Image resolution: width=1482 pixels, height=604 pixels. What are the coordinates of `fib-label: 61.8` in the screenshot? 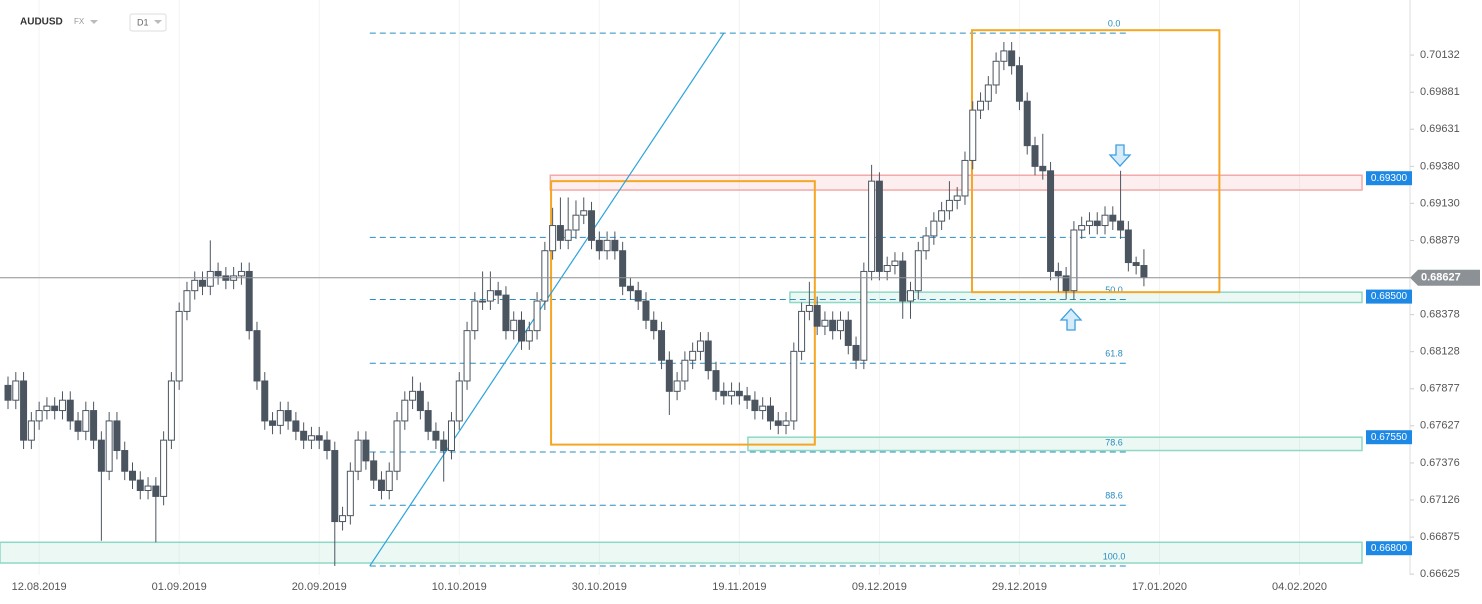 It's located at (1114, 354).